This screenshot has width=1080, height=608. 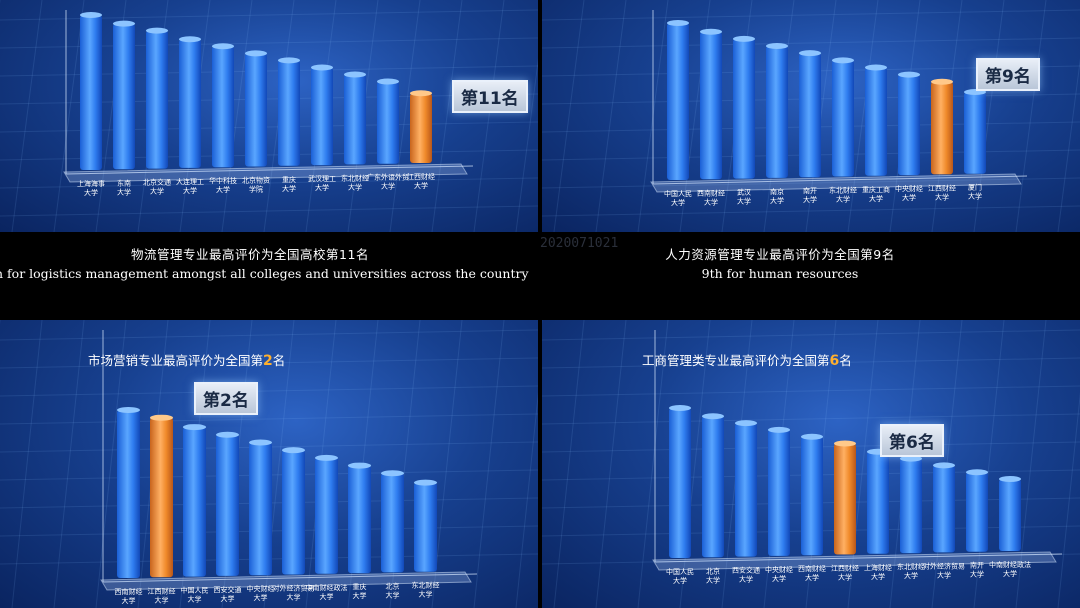 What do you see at coordinates (322, 183) in the screenshot?
I see `category-label: 武汉理工大学` at bounding box center [322, 183].